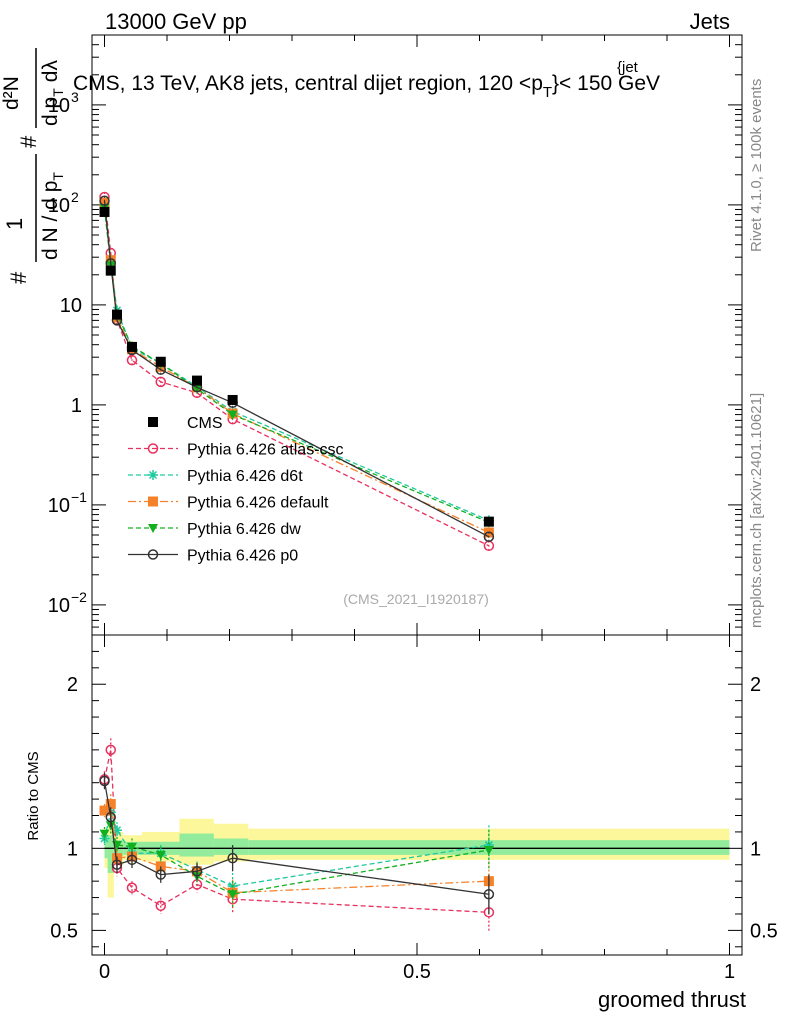 Image resolution: width=786 pixels, height=1029 pixels. I want to click on ratio-y-tick-label: 1, so click(72, 849).